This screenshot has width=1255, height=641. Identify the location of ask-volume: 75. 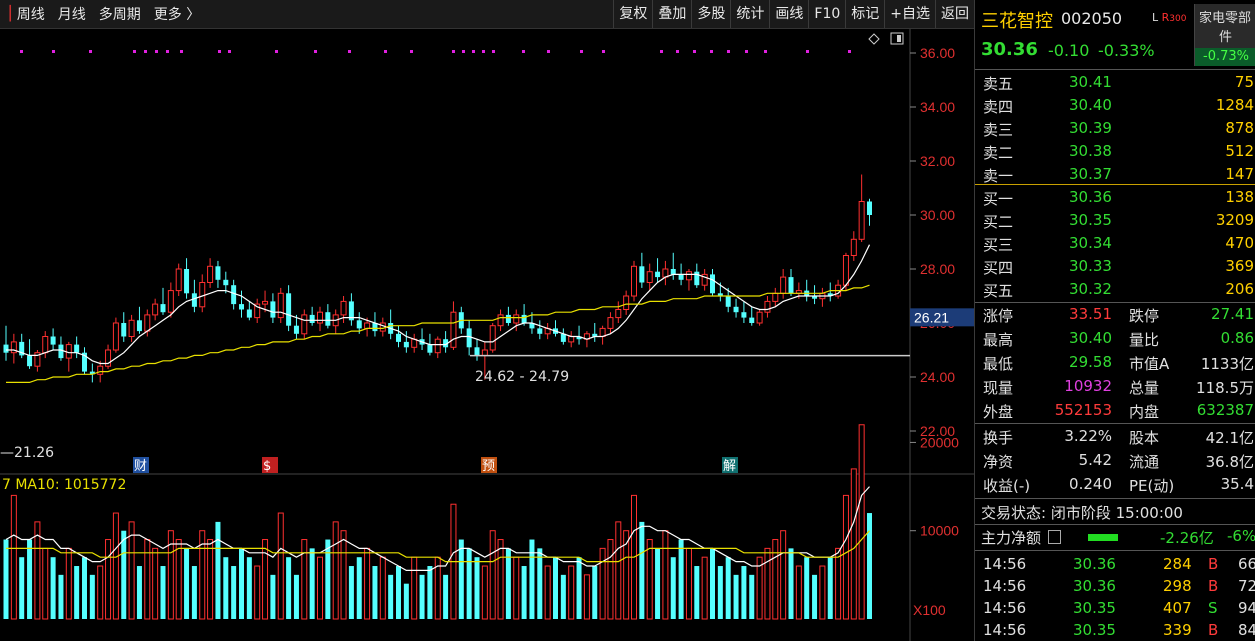
(1244, 82).